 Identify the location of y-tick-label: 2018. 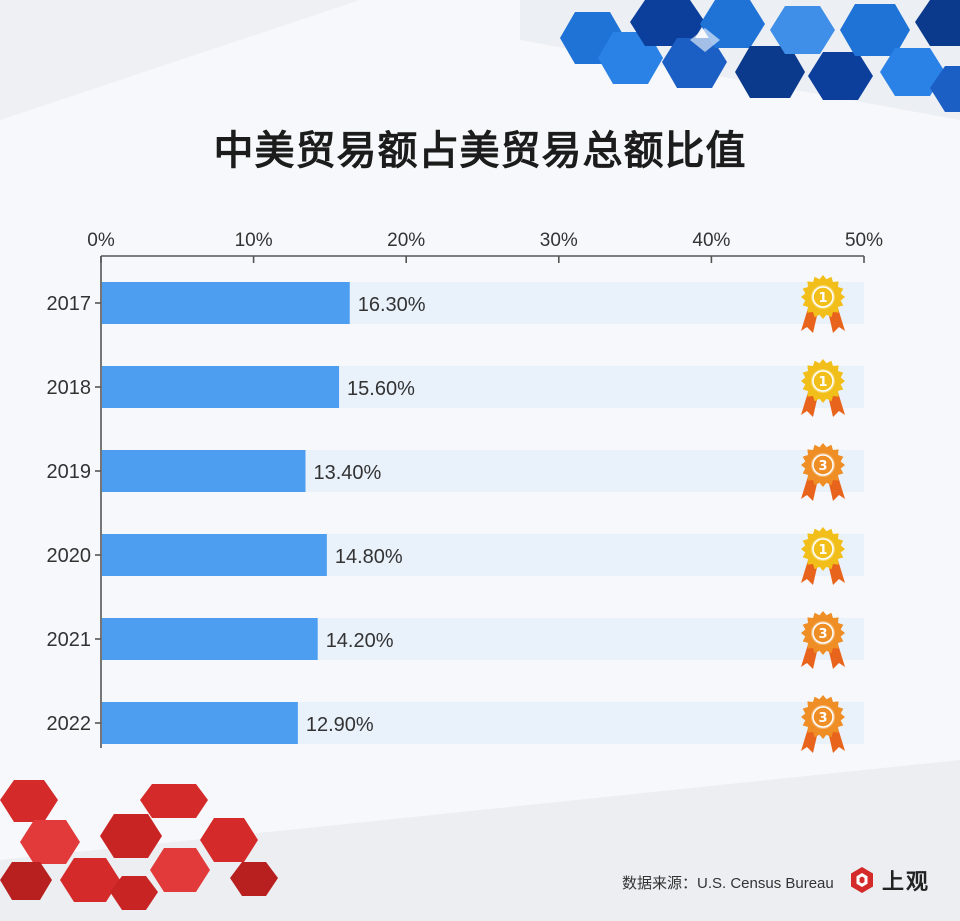
(69, 388).